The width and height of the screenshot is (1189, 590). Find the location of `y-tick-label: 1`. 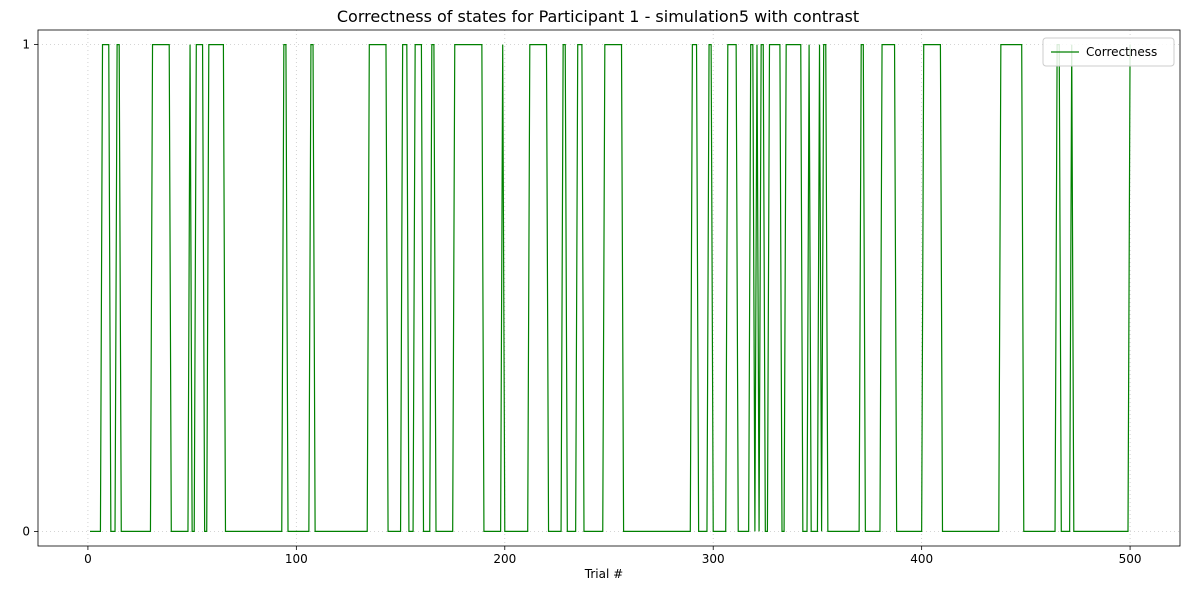

y-tick-label: 1 is located at coordinates (26, 45).